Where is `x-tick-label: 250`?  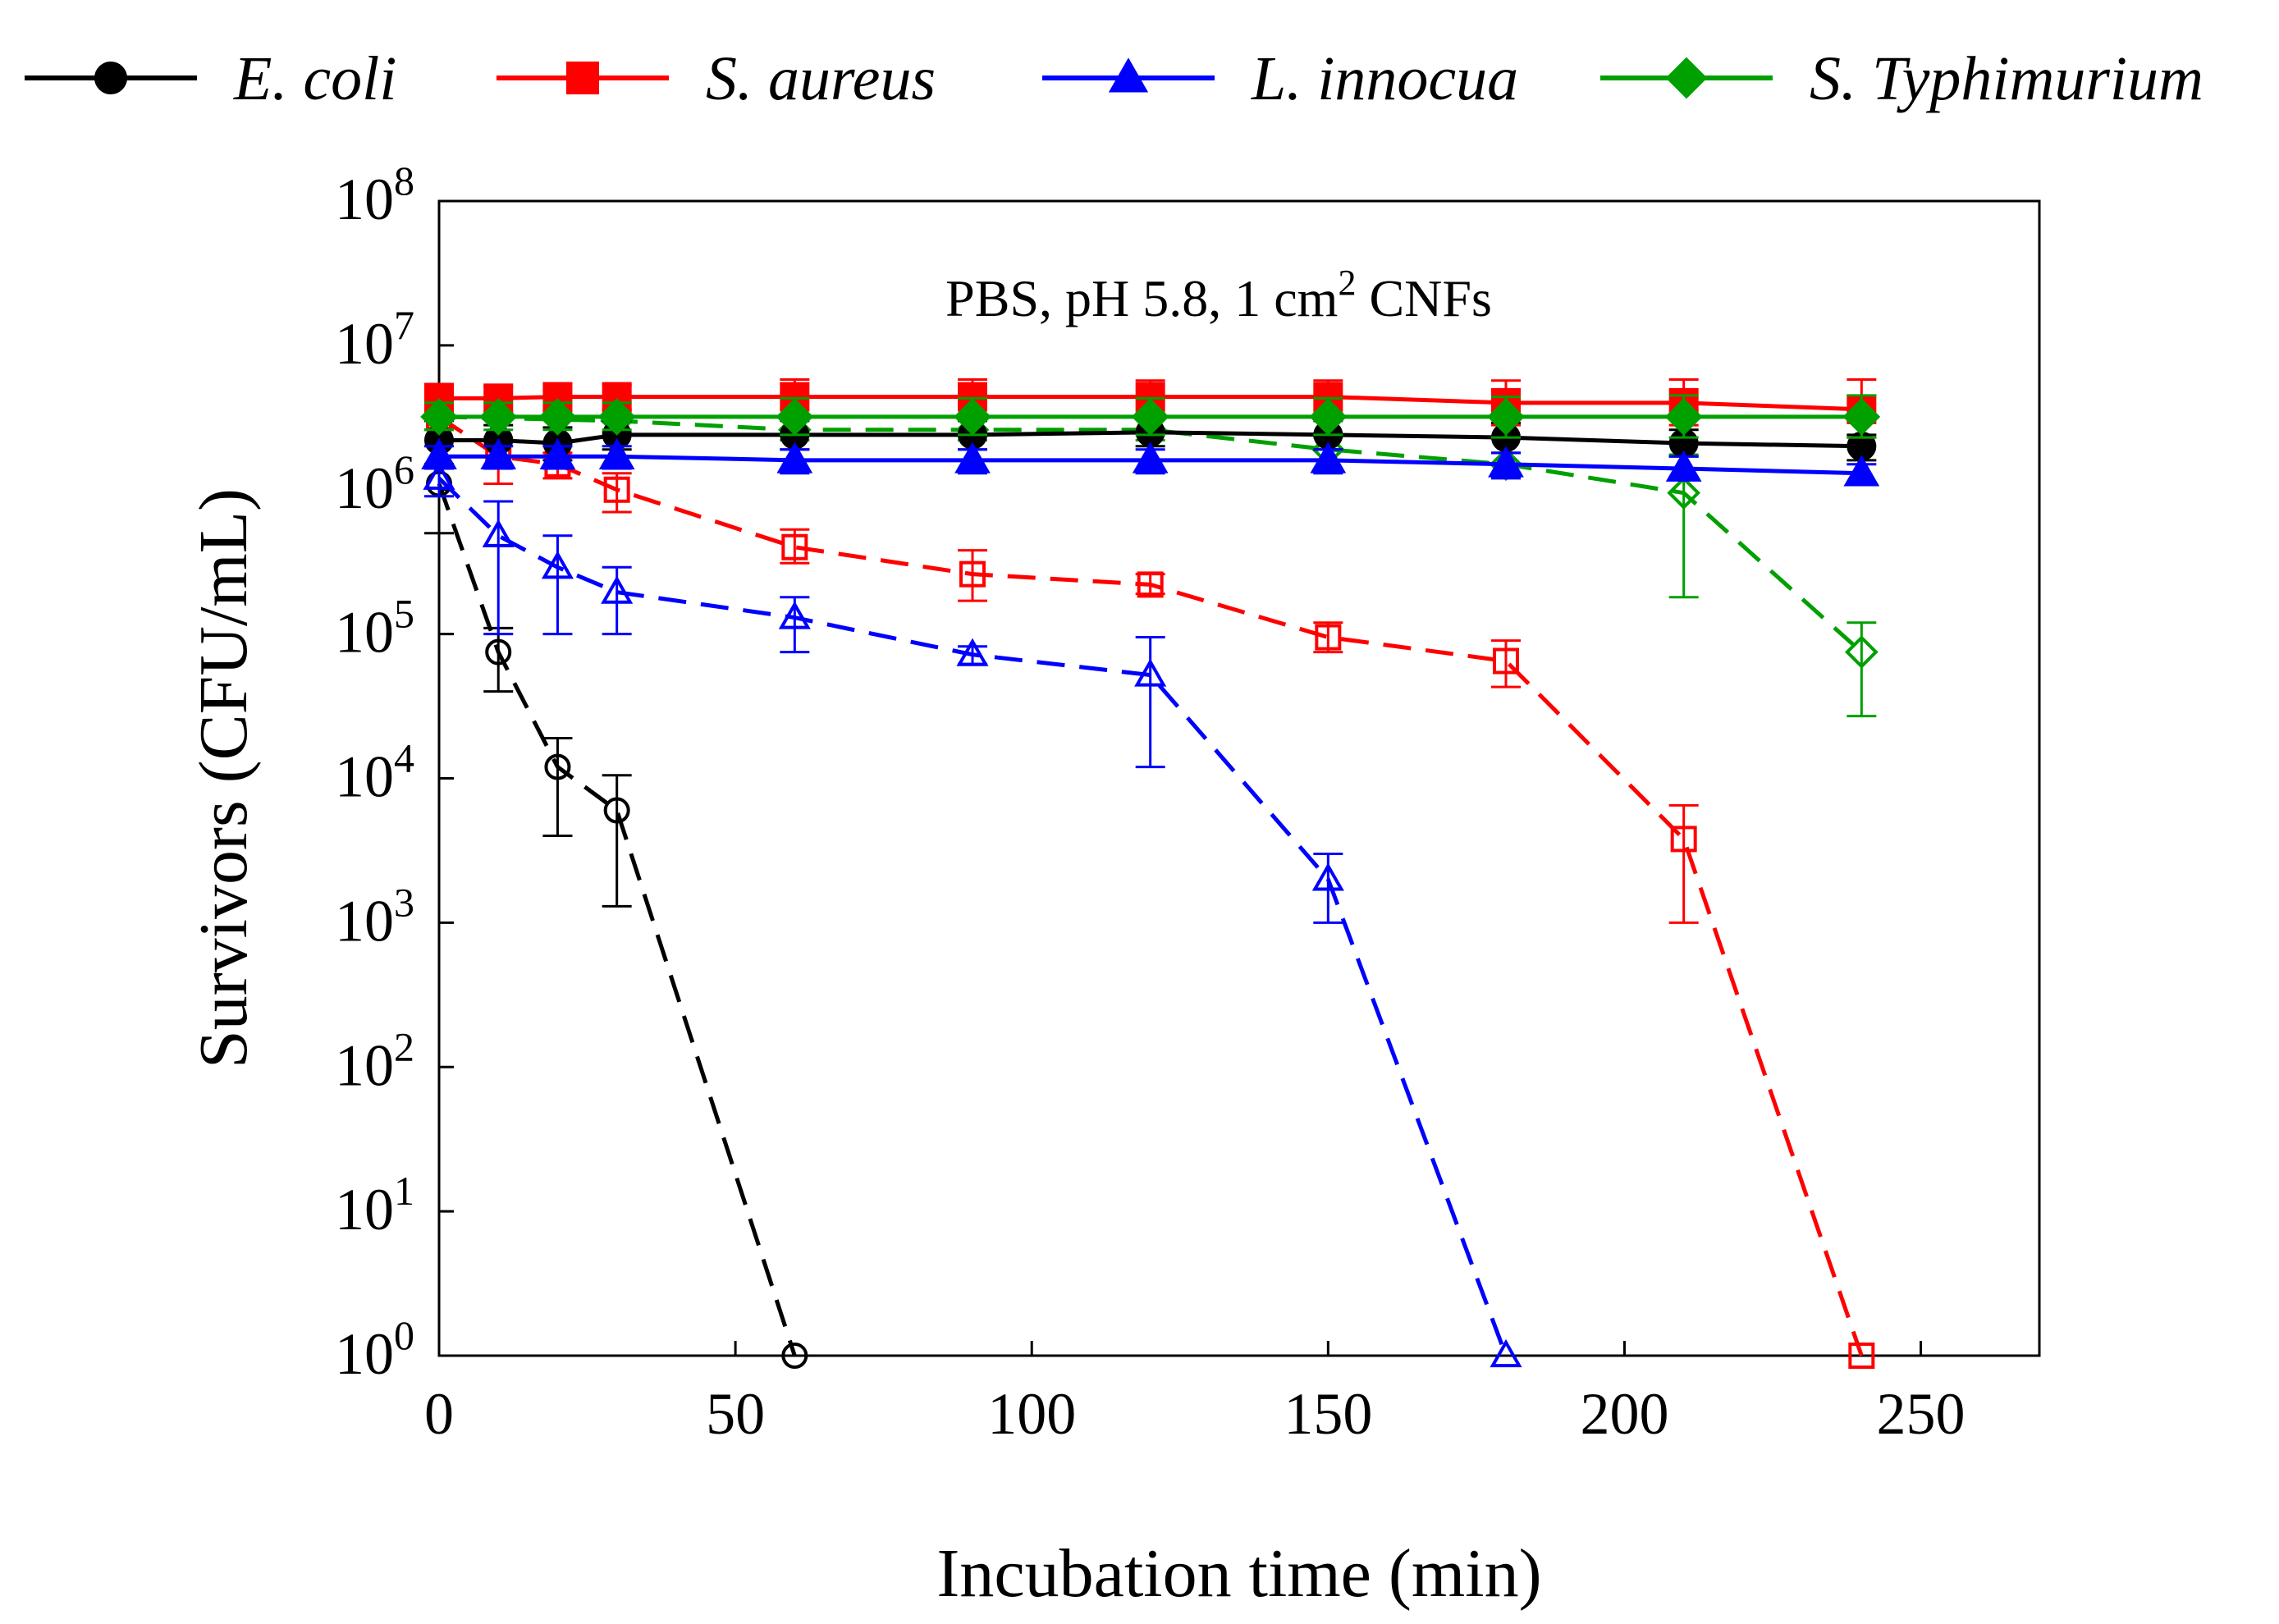
x-tick-label: 250 is located at coordinates (1921, 1414).